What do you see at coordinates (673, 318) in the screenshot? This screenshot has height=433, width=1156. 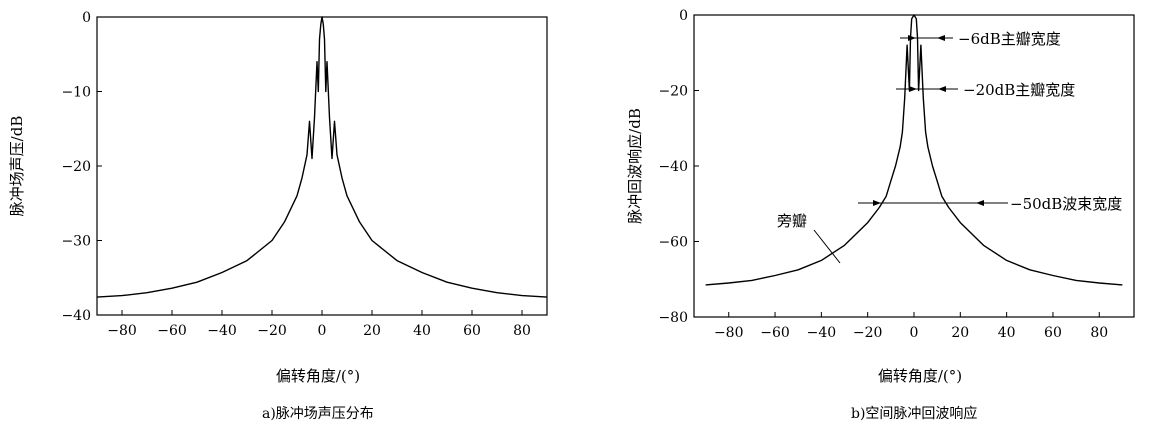 I see `y-tick-label: −80` at bounding box center [673, 318].